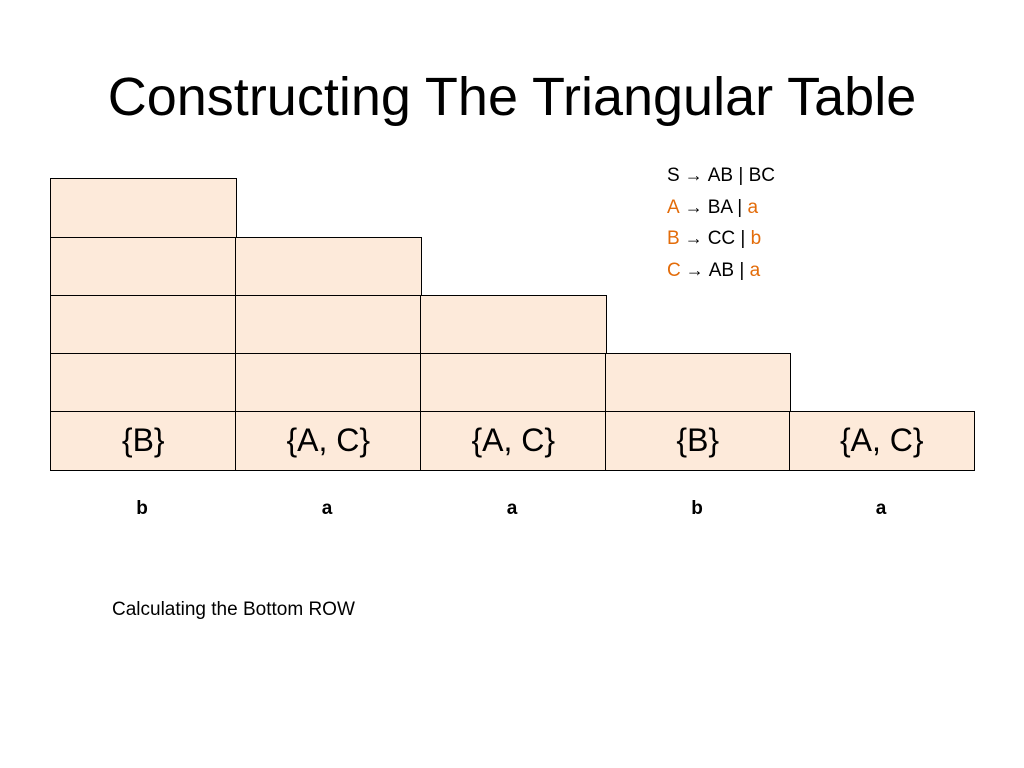 The height and width of the screenshot is (768, 1024). Describe the element at coordinates (761, 175) in the screenshot. I see `rule-production: BC` at that location.